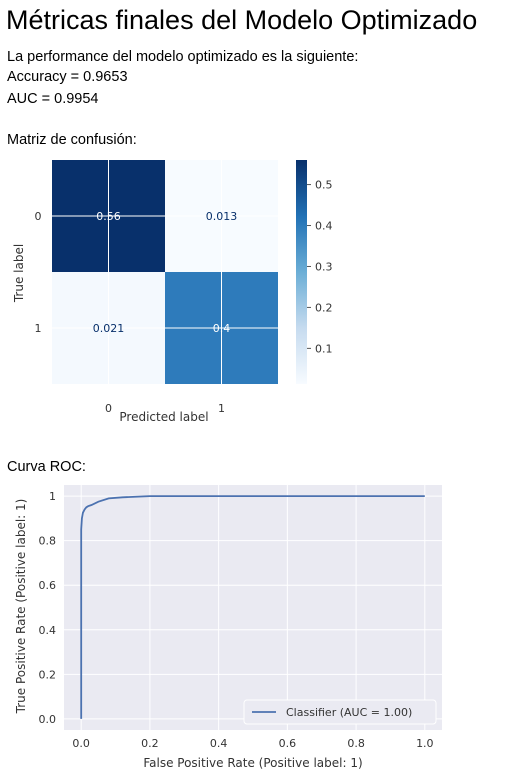 The width and height of the screenshot is (507, 778). Describe the element at coordinates (53, 99) in the screenshot. I see `auc-text: AUC = 0.9954` at that location.